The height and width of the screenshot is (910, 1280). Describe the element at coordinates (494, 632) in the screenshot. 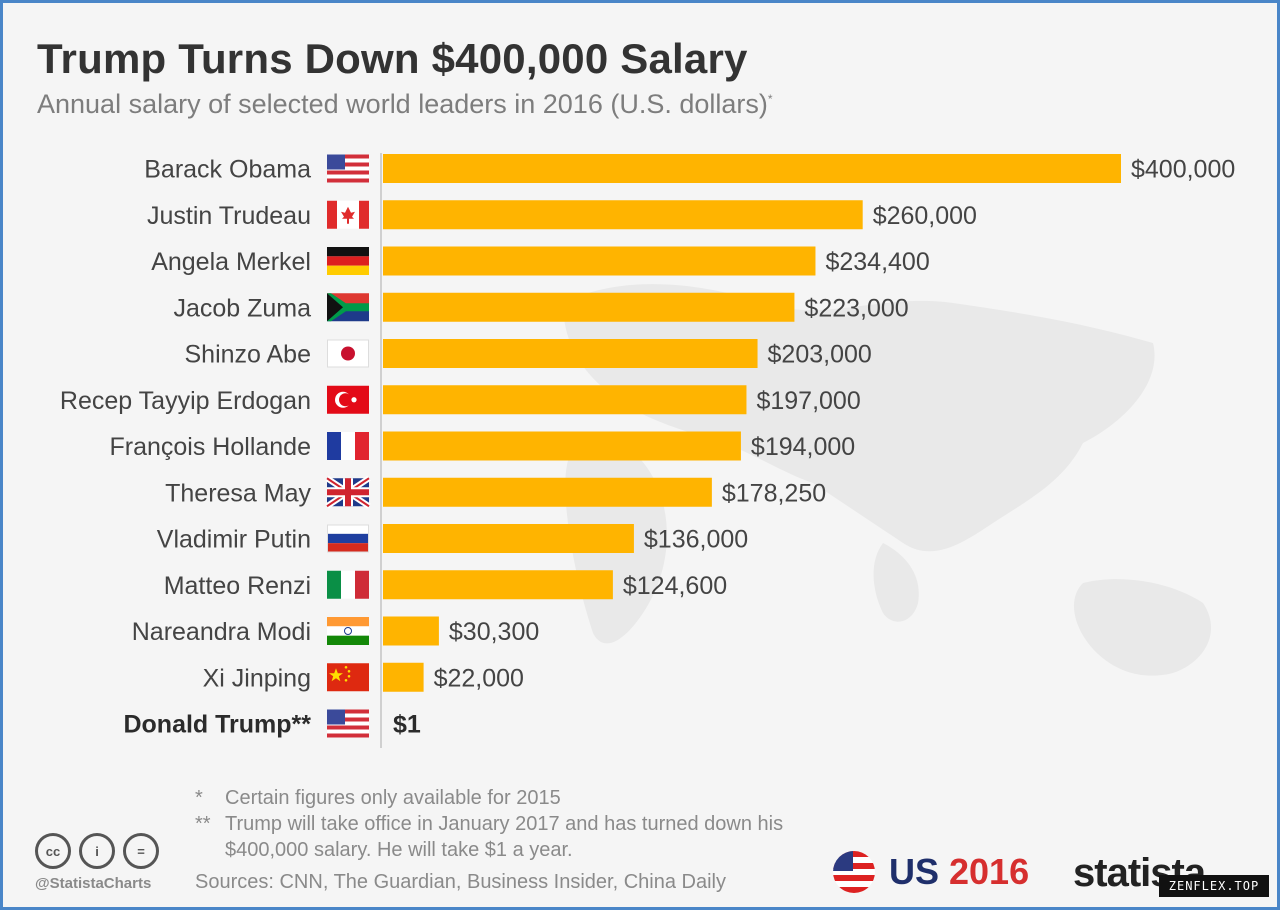

I see `value-label: $30,300` at that location.